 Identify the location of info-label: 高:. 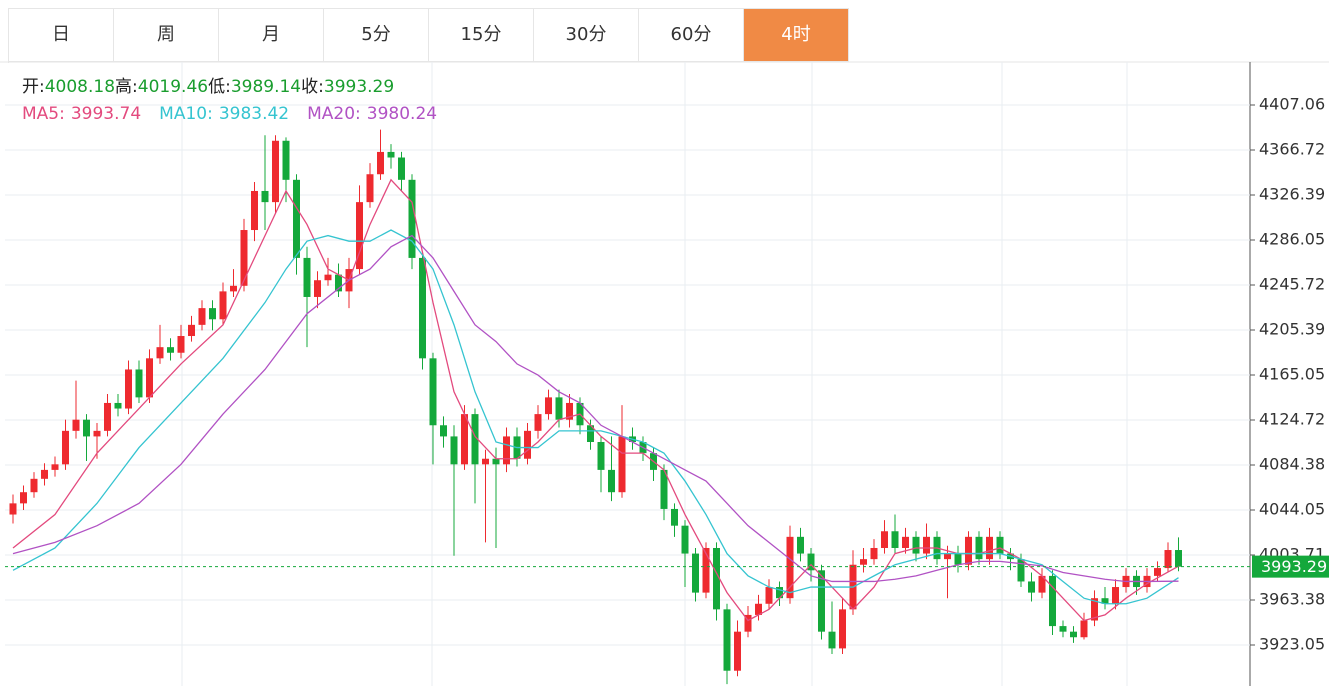
(126, 87).